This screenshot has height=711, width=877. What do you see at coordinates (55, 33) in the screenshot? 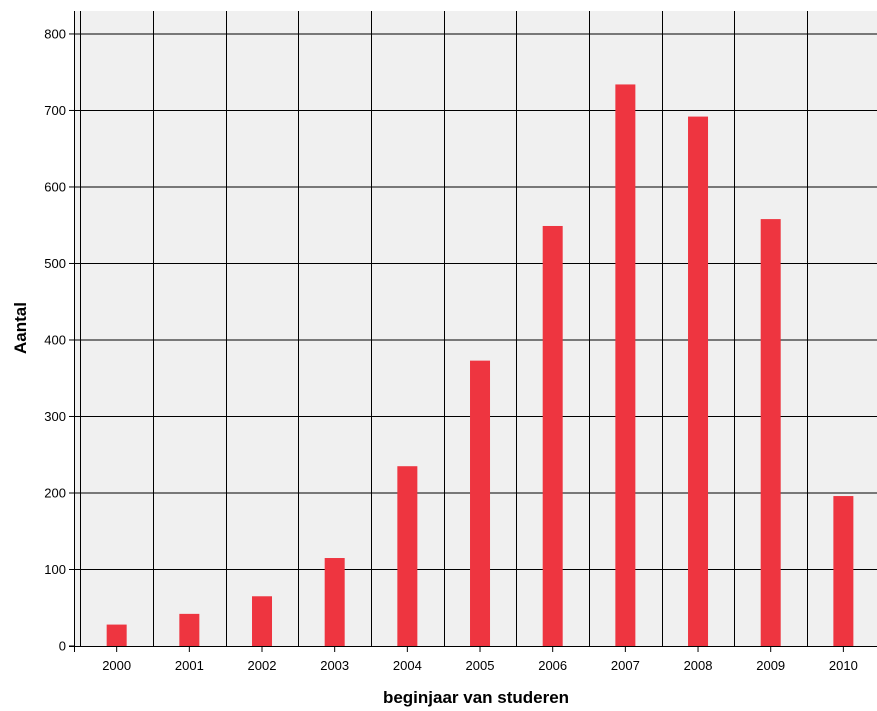
I see `y-tick-label: 800` at bounding box center [55, 33].